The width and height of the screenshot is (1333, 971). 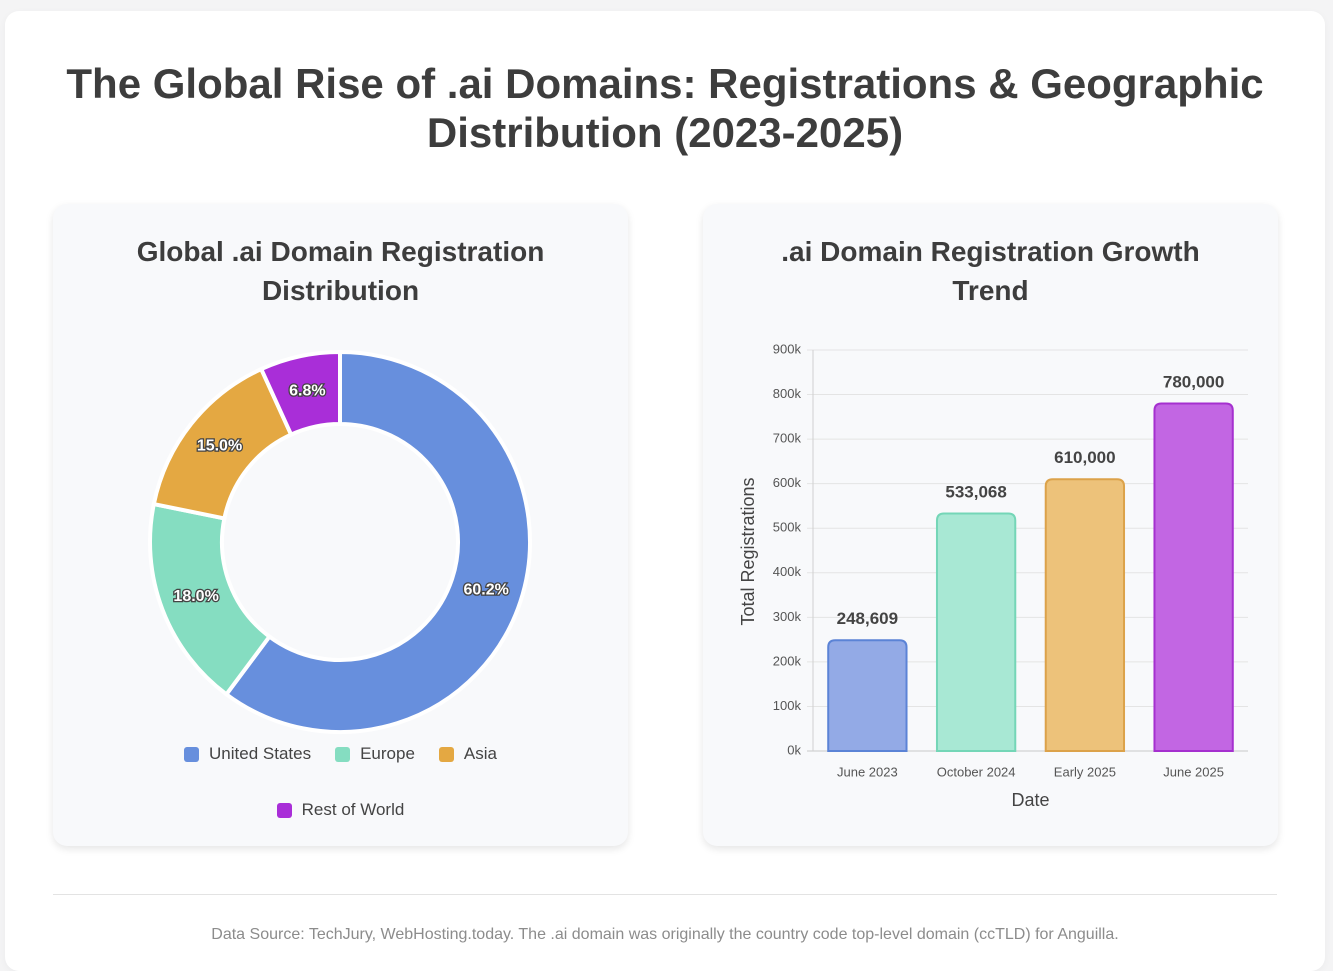 What do you see at coordinates (867, 618) in the screenshot?
I see `bar-value-label-june-2023: 248,609` at bounding box center [867, 618].